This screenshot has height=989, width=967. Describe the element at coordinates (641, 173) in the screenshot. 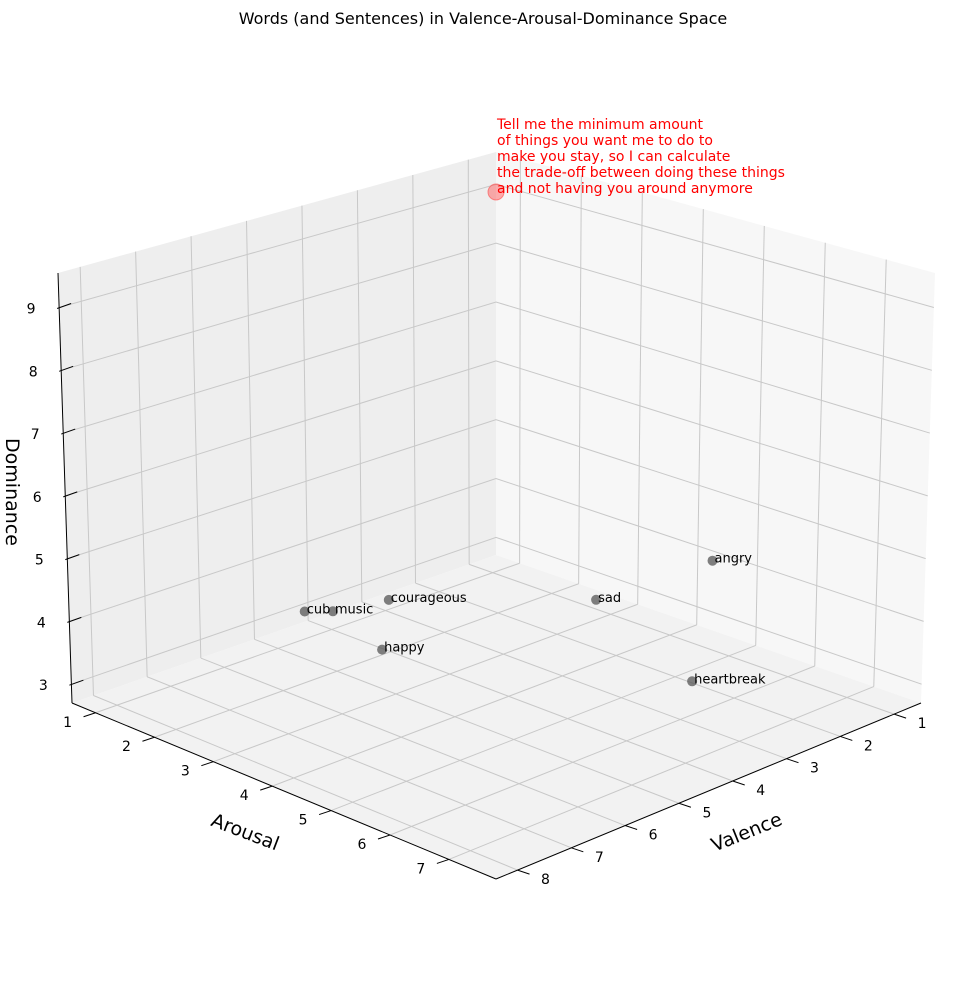

I see `highlight-line-4: the trade-off between doing these things` at that location.